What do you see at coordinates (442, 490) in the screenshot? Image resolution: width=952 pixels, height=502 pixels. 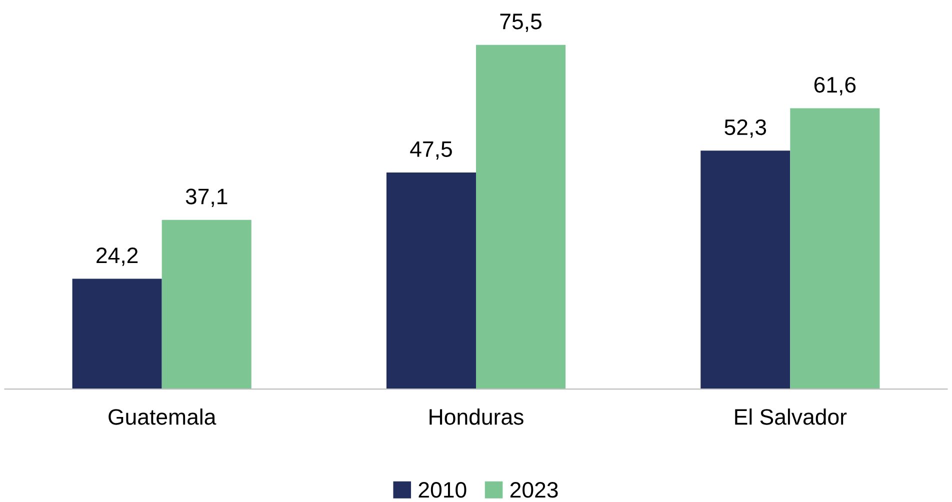 I see `legend-label: 2010` at bounding box center [442, 490].